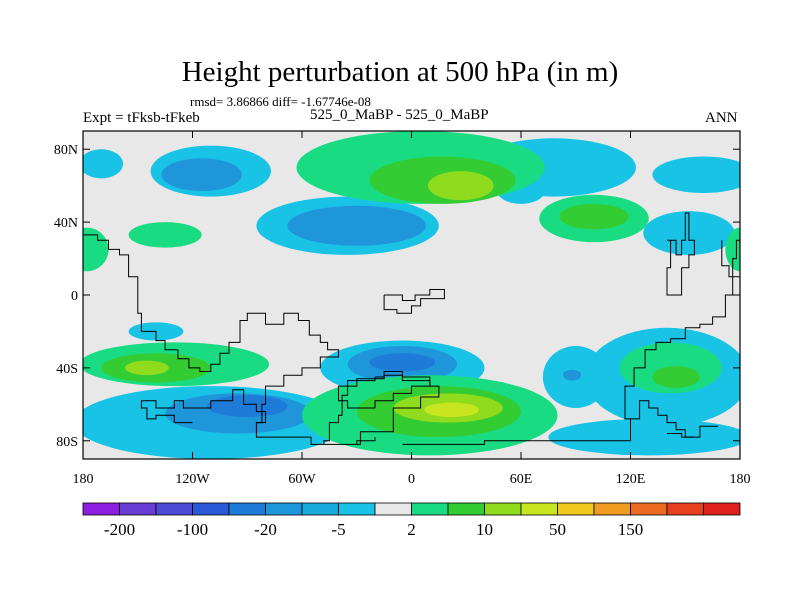 The height and width of the screenshot is (600, 800). I want to click on colorbar-label: 150, so click(631, 529).